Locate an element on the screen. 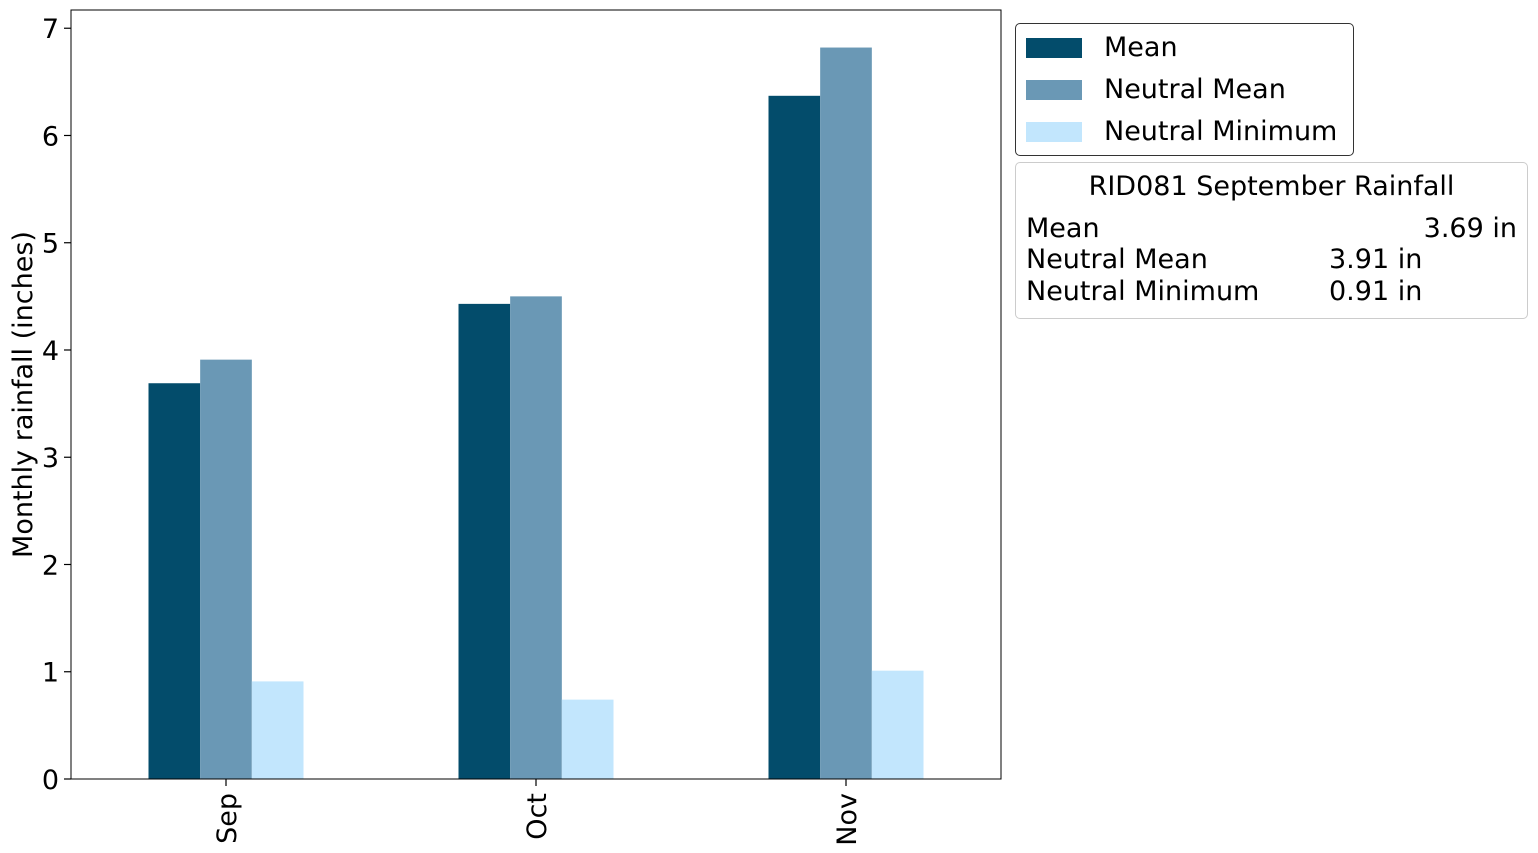 This screenshot has height=853, width=1538. bar-oct-neutral-minimum is located at coordinates (587, 739).